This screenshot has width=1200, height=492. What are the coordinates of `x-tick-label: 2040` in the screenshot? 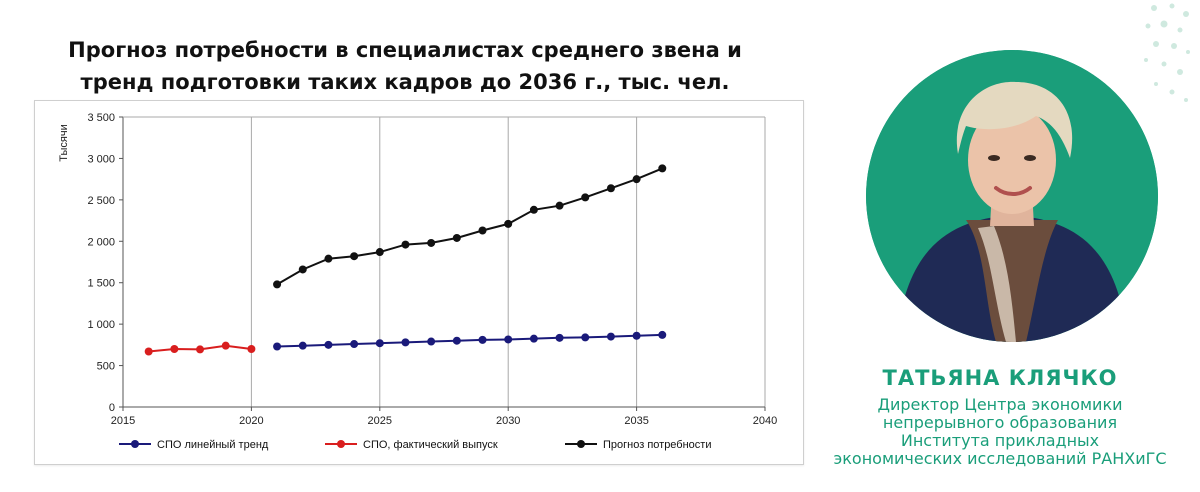 It's located at (765, 421).